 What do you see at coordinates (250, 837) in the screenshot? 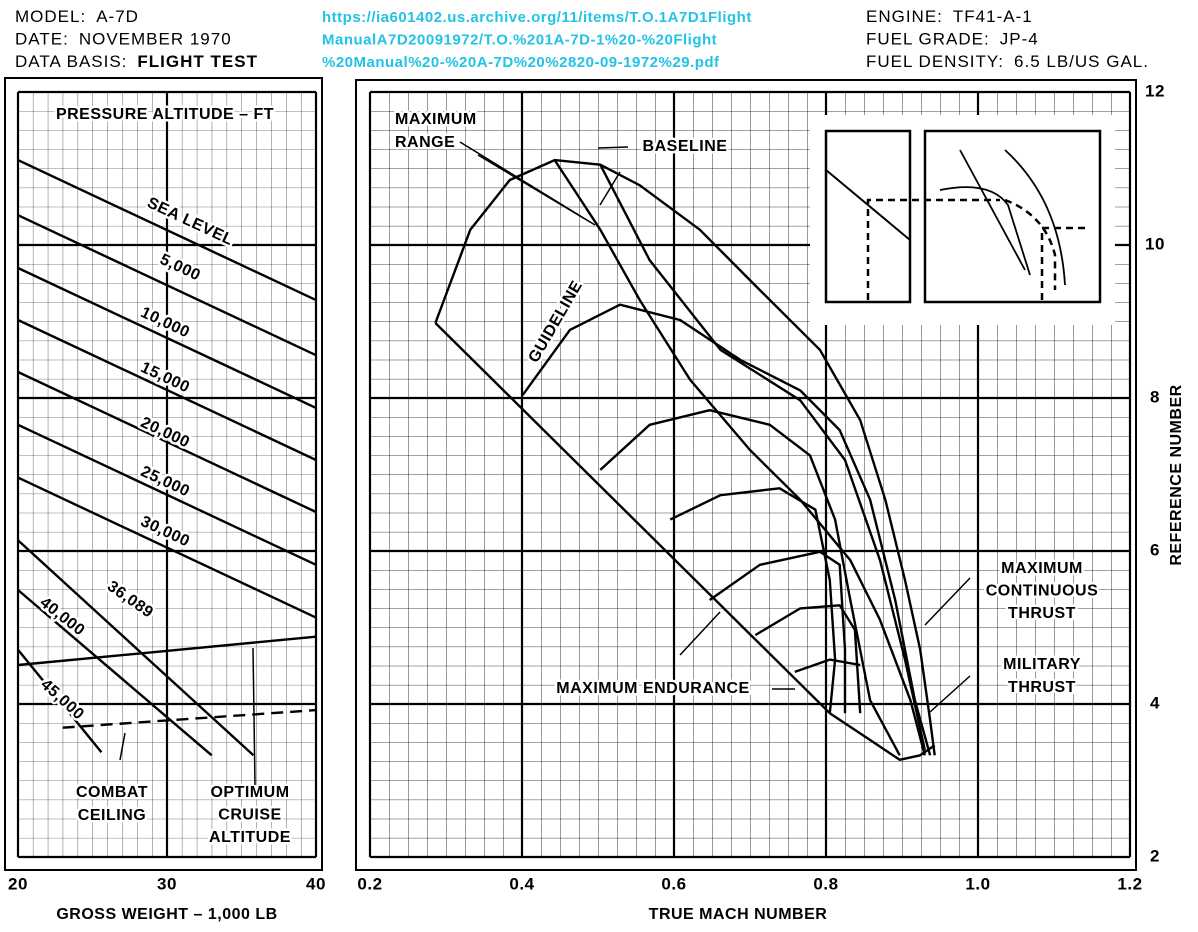
I see `annotation: ALTITUDE` at bounding box center [250, 837].